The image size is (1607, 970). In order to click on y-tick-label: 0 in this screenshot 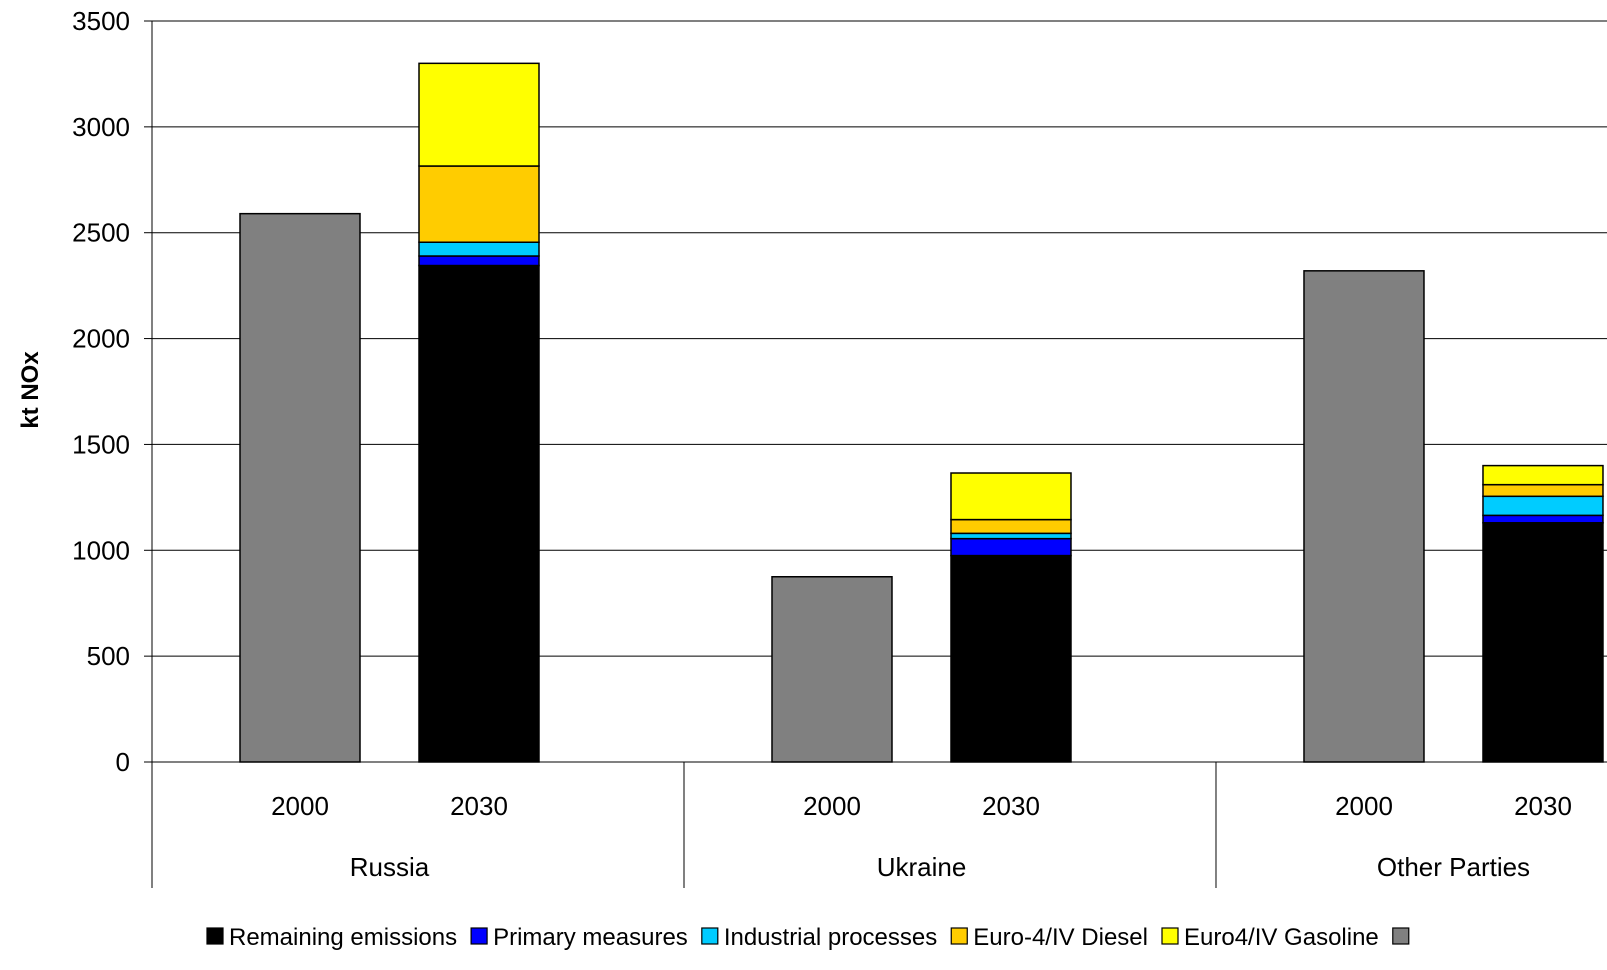, I will do `click(123, 762)`.